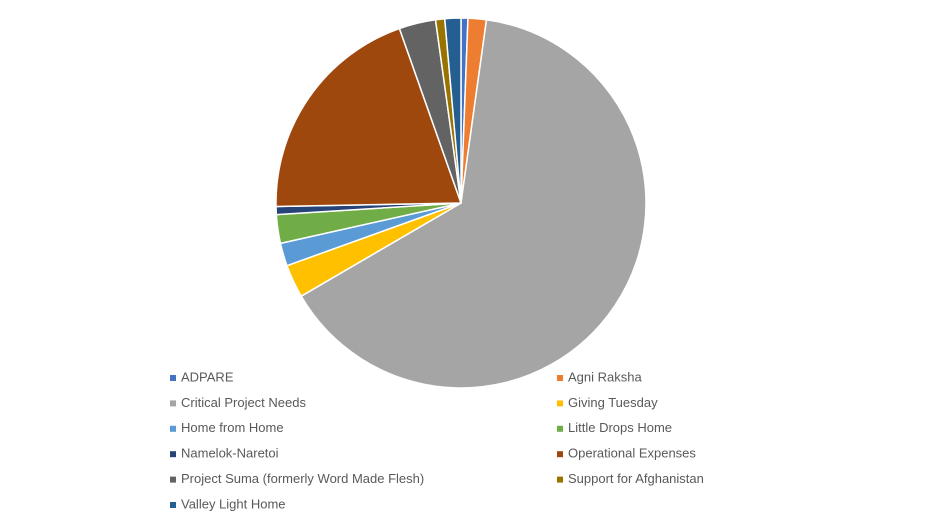  What do you see at coordinates (636, 478) in the screenshot?
I see `legend-label: Support for Afghanistan` at bounding box center [636, 478].